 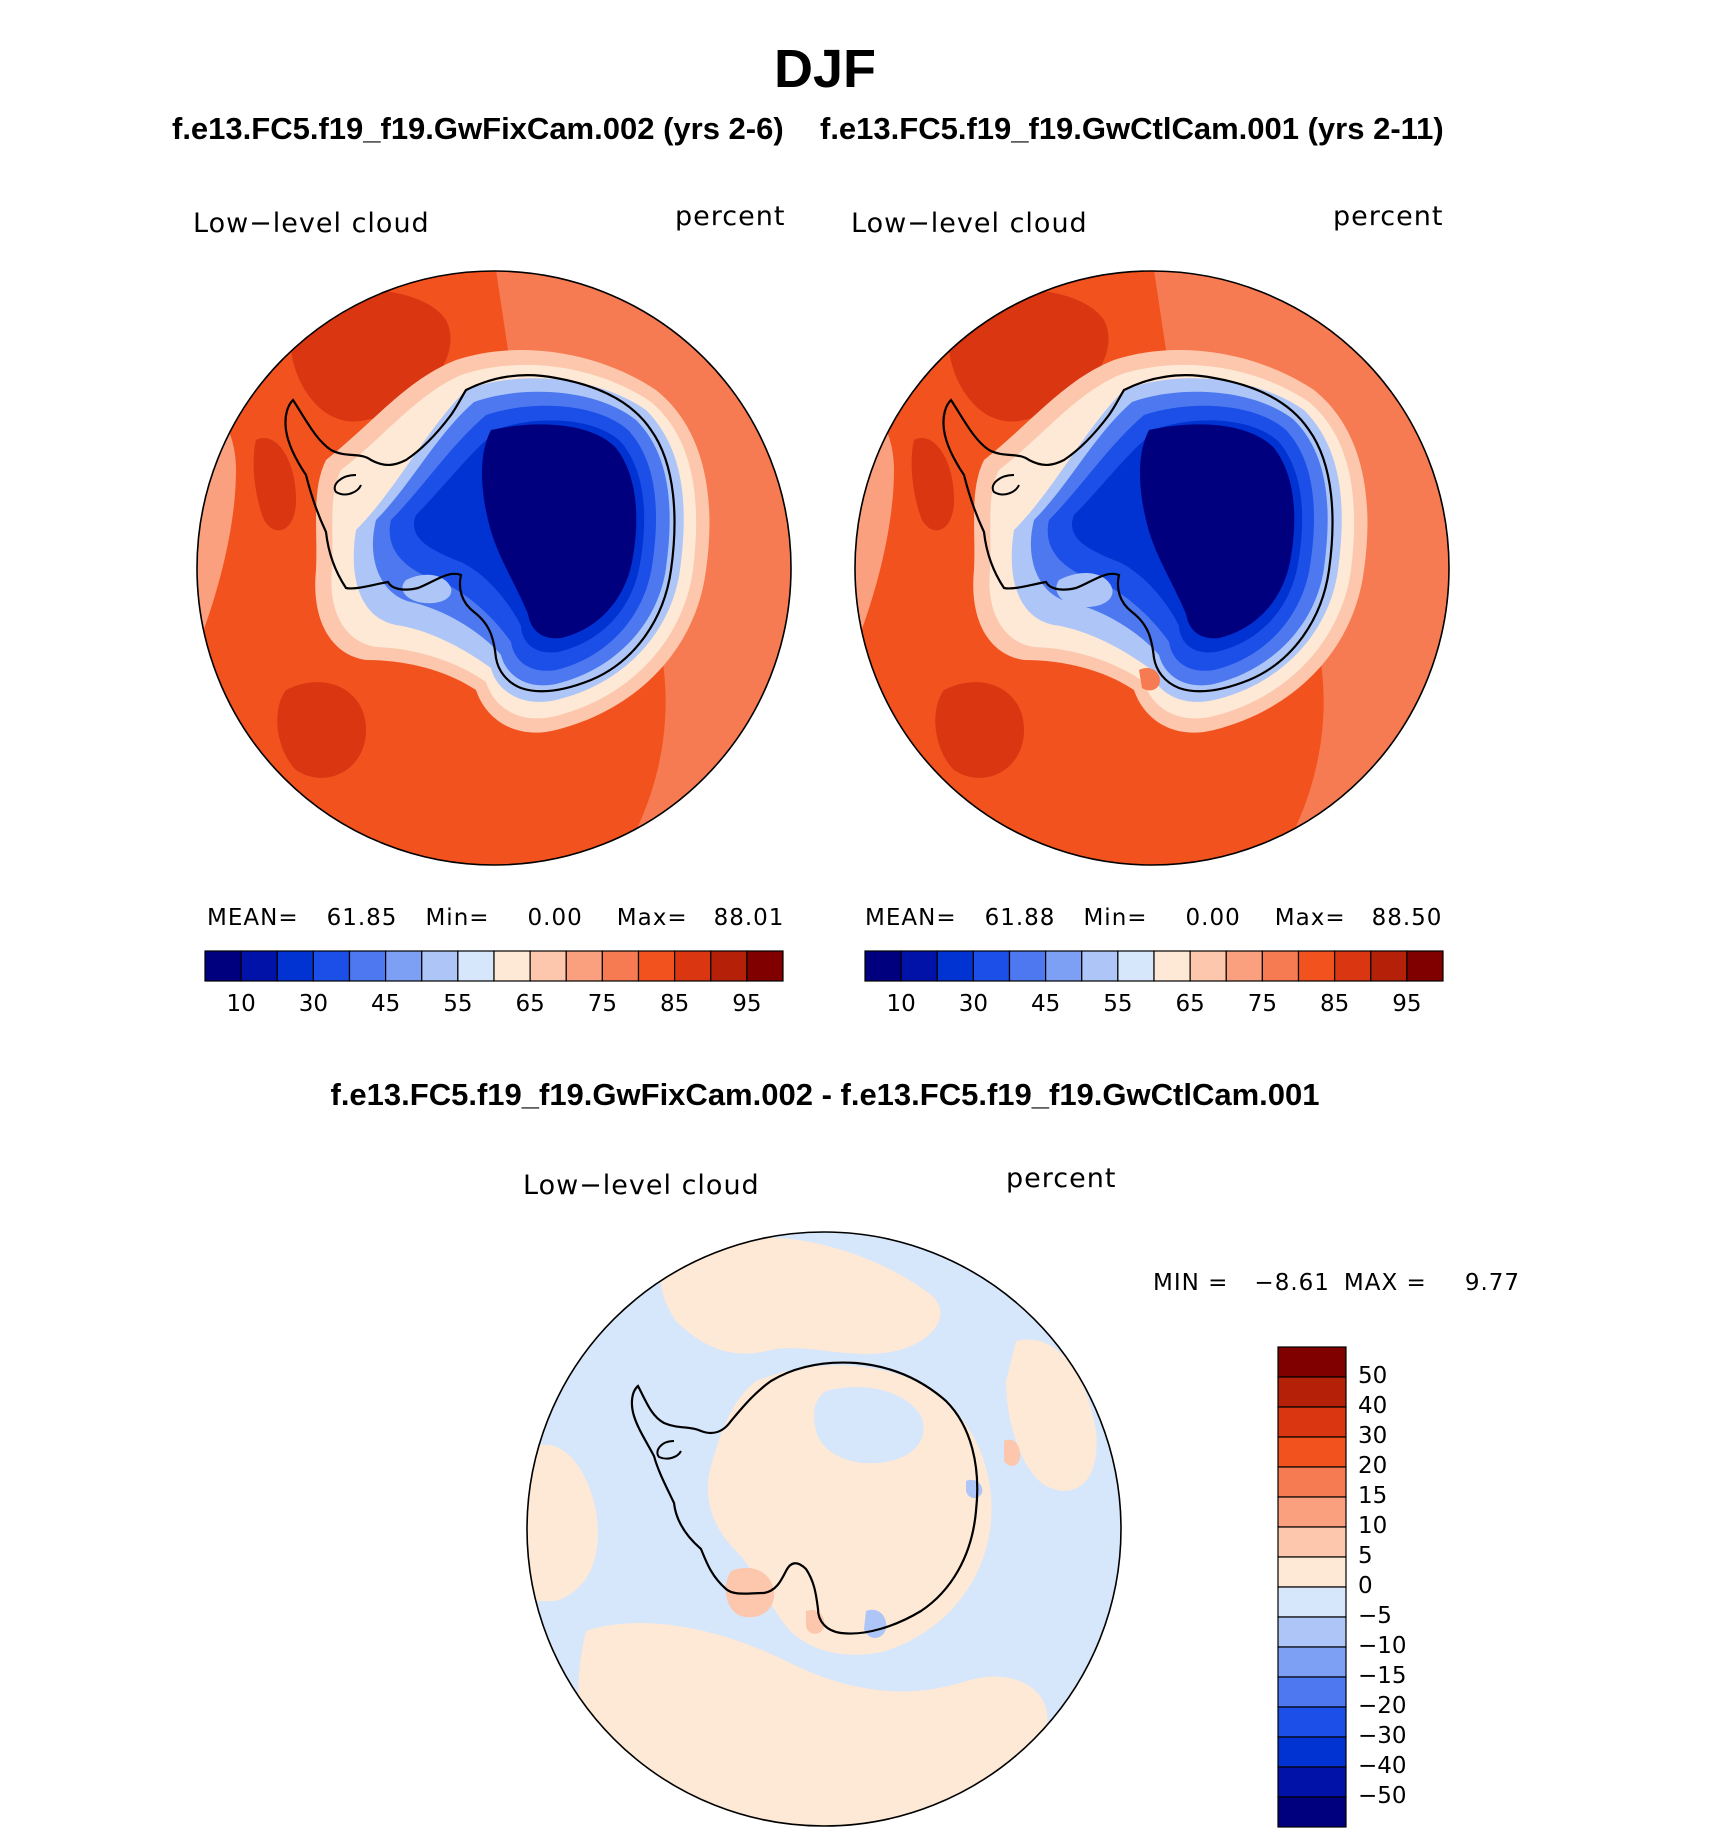 What do you see at coordinates (824, 69) in the screenshot?
I see `main-title: DJF` at bounding box center [824, 69].